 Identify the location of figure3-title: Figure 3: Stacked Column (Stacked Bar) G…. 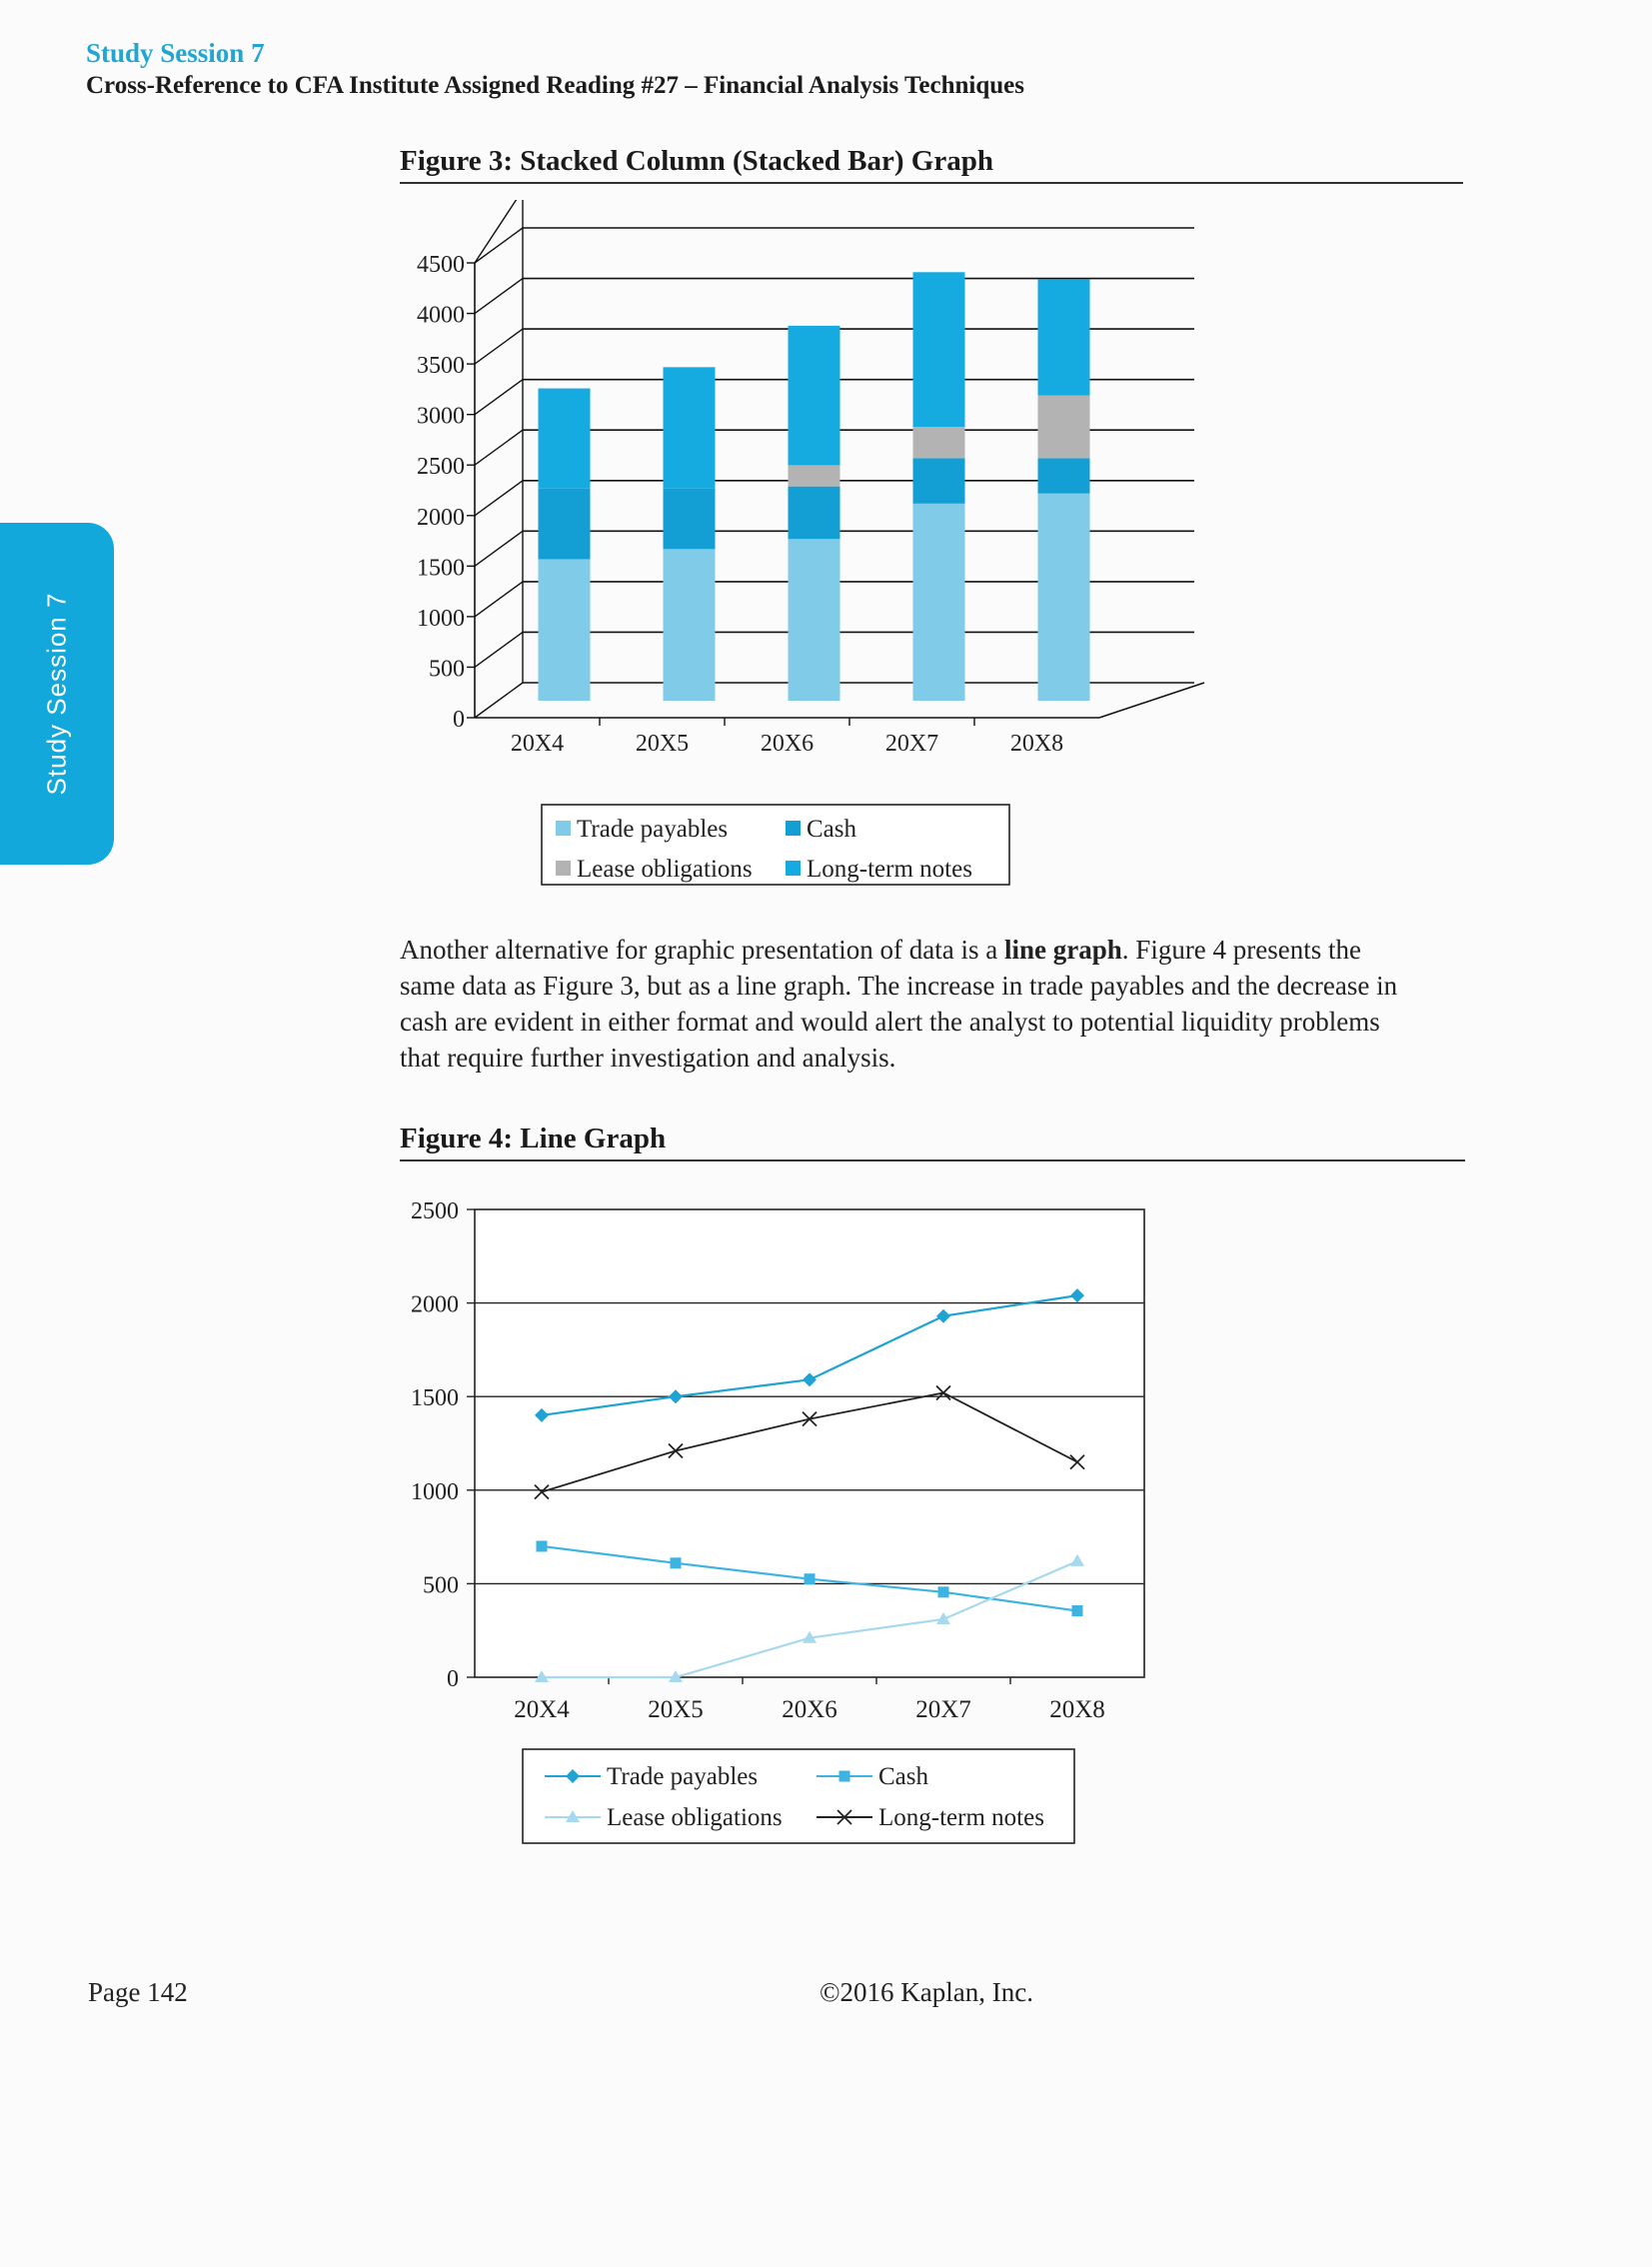
(696, 161).